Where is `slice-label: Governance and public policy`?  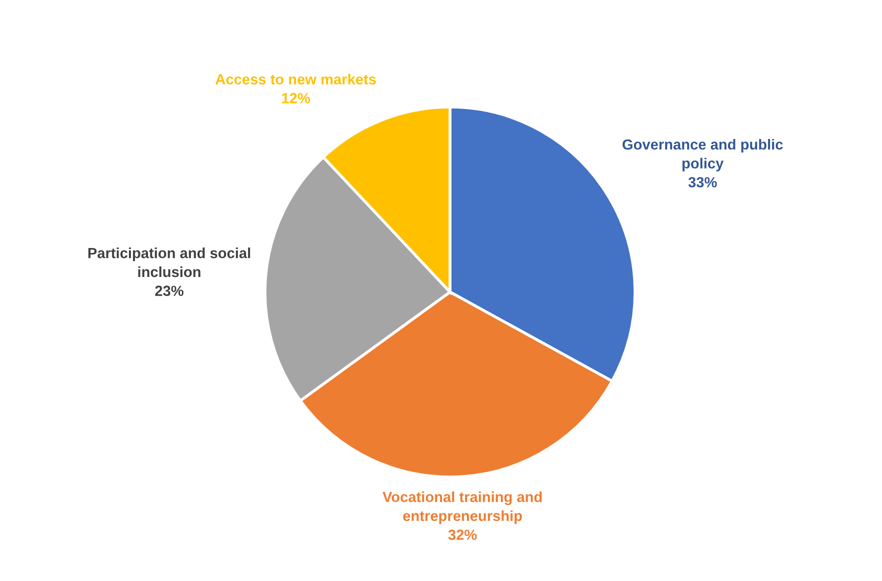 slice-label: Governance and public policy is located at coordinates (702, 155).